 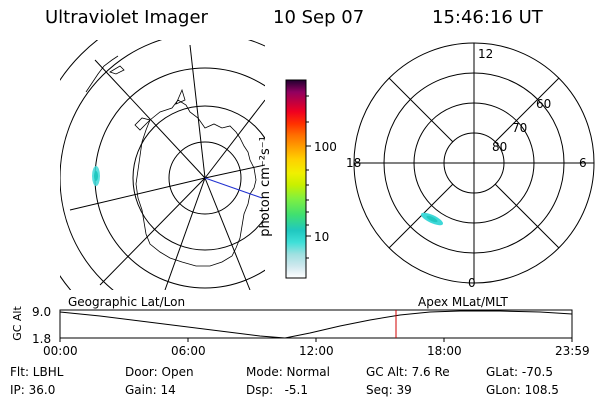 What do you see at coordinates (17, 323) in the screenshot?
I see `gc-alt-axis-title: GC Alt` at bounding box center [17, 323].